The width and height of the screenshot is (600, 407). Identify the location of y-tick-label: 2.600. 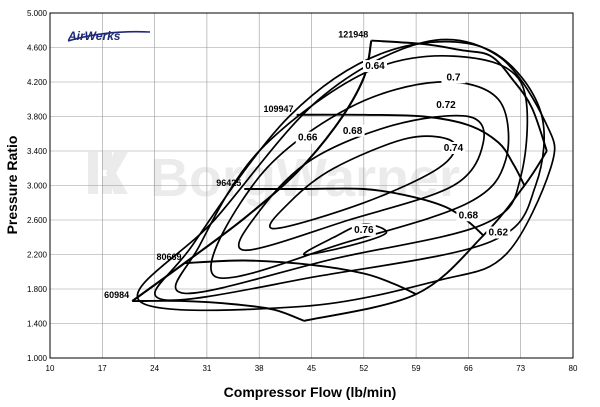
(37, 220).